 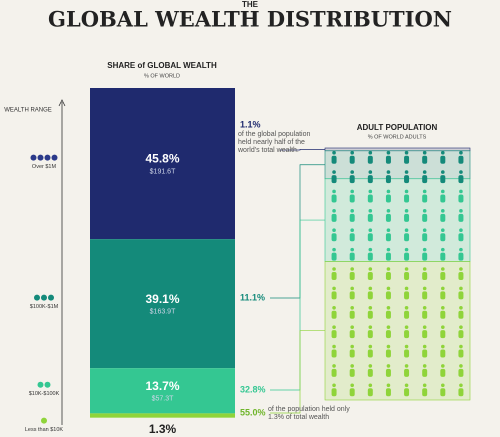 What do you see at coordinates (397, 127) in the screenshot?
I see `population-title: ADULT POPULATION` at bounding box center [397, 127].